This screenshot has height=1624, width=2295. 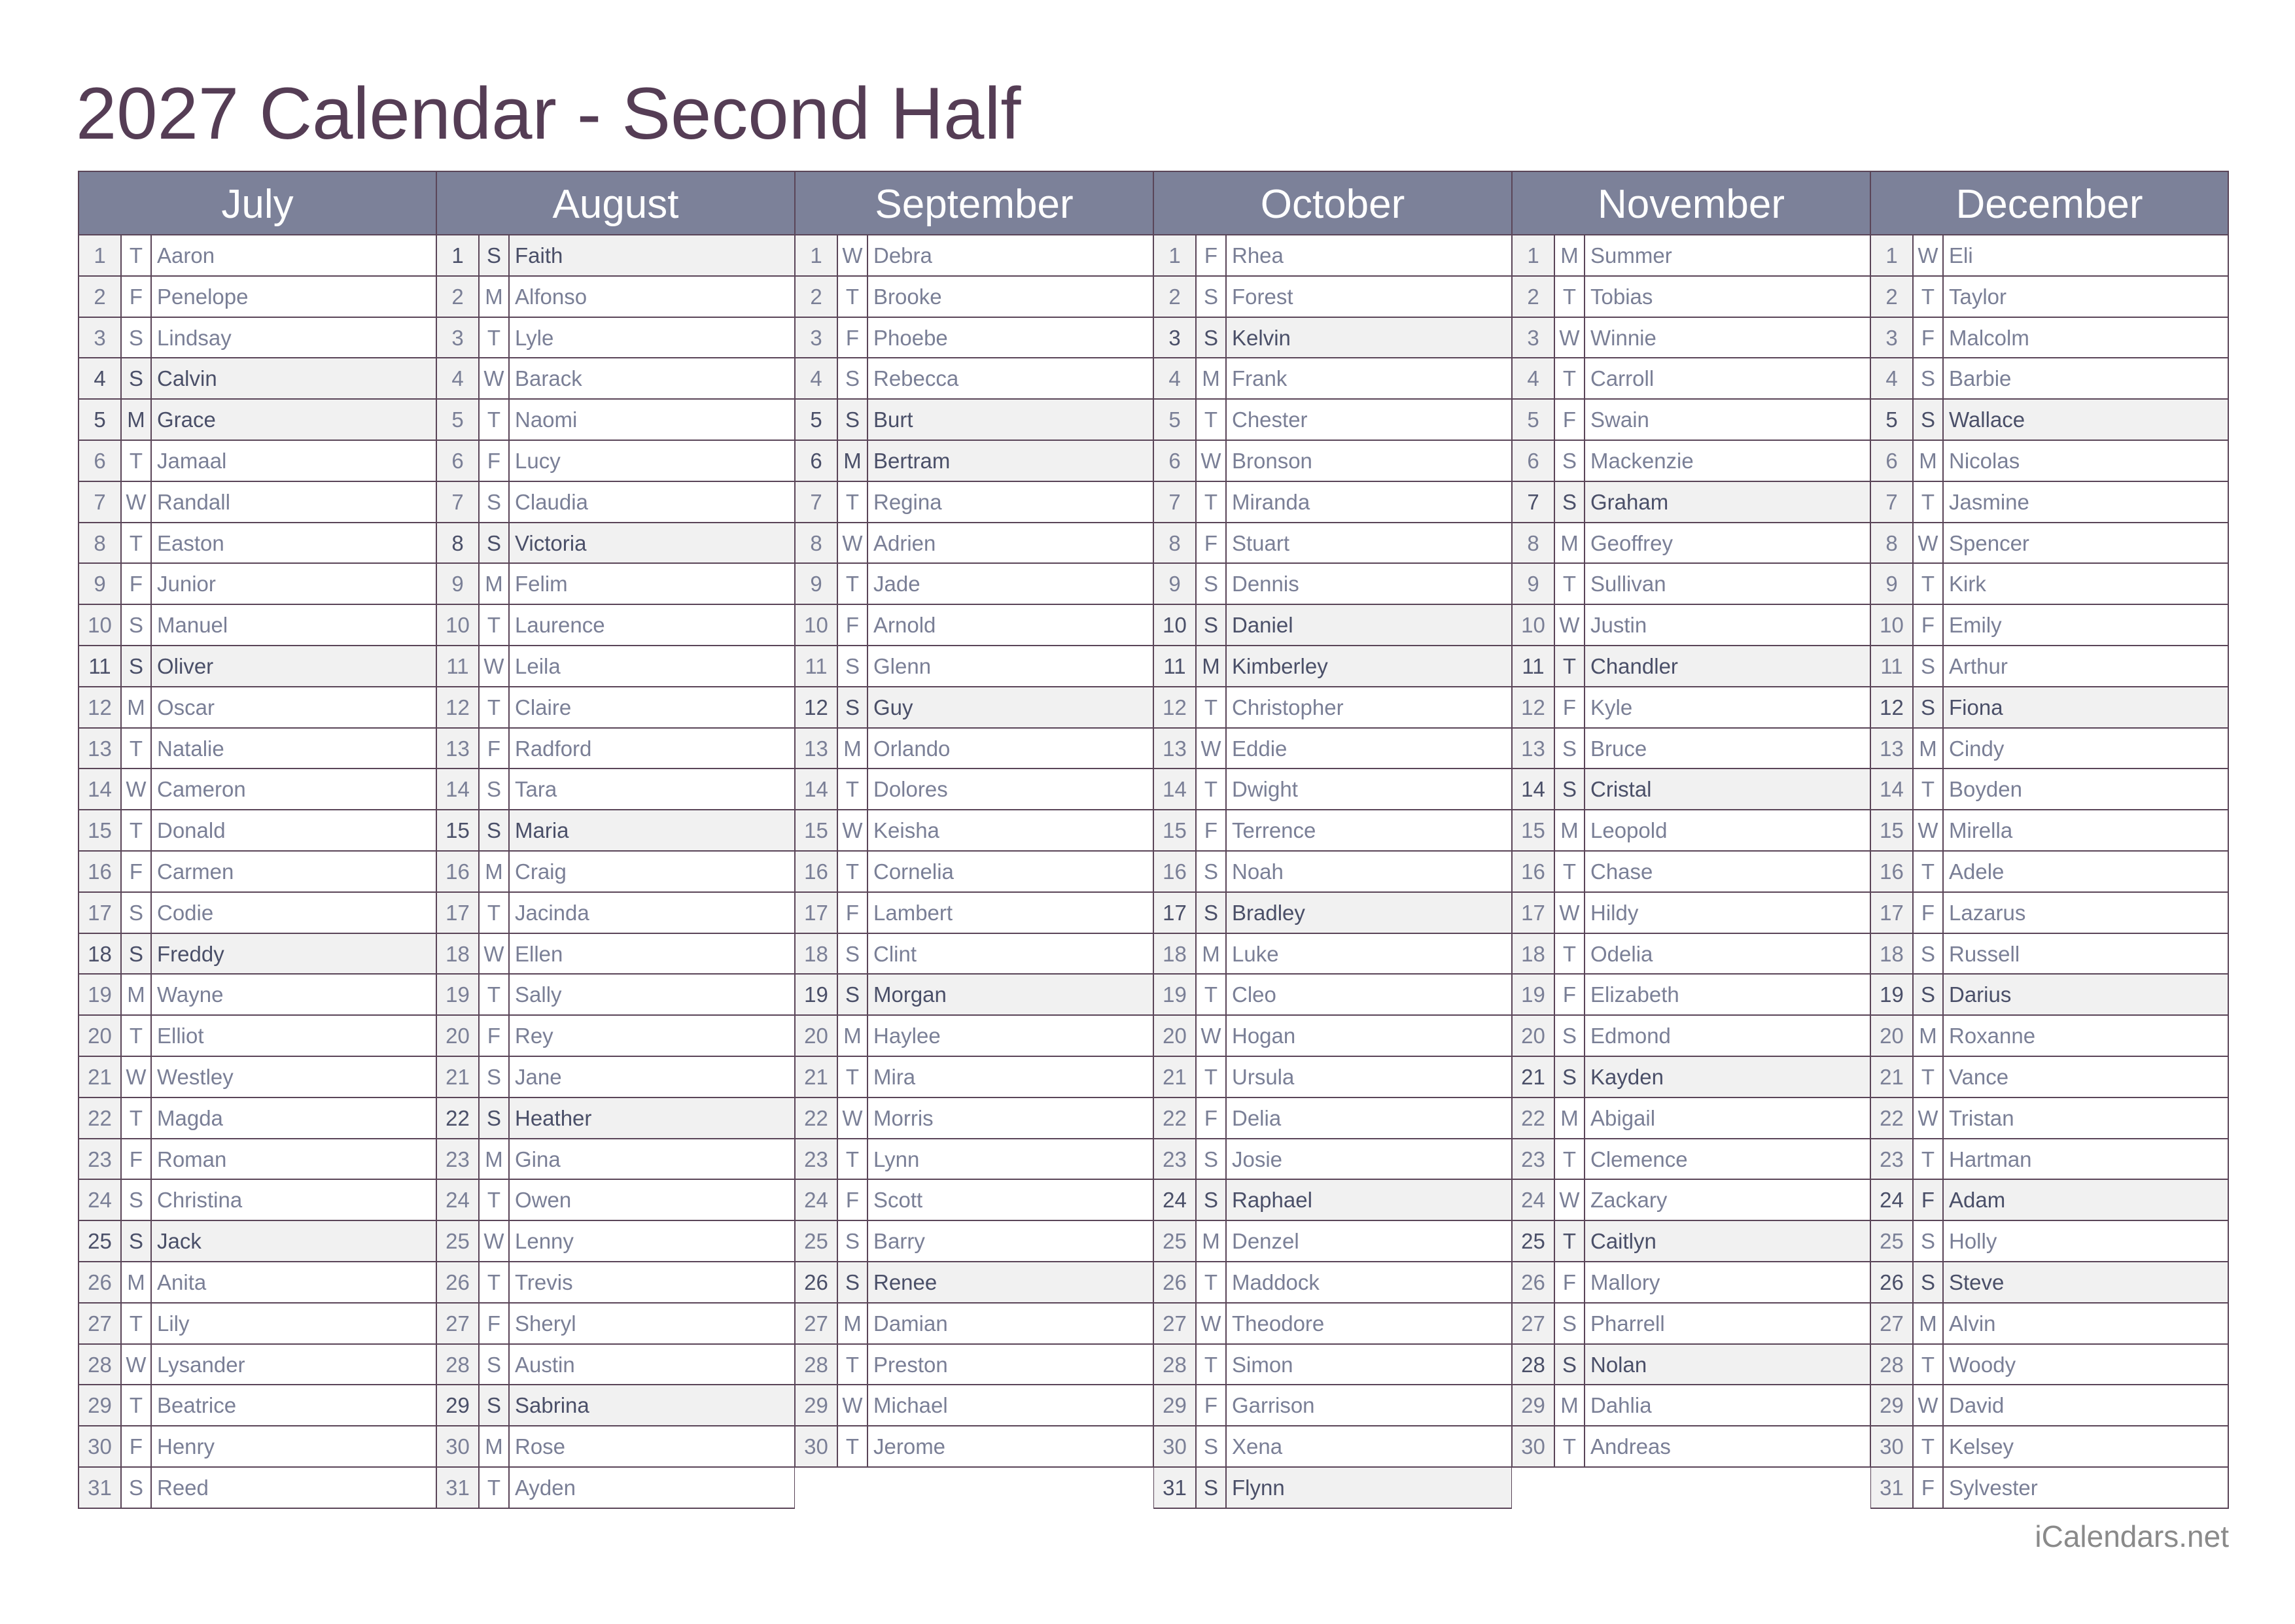 I want to click on day-number: 17, so click(x=1893, y=912).